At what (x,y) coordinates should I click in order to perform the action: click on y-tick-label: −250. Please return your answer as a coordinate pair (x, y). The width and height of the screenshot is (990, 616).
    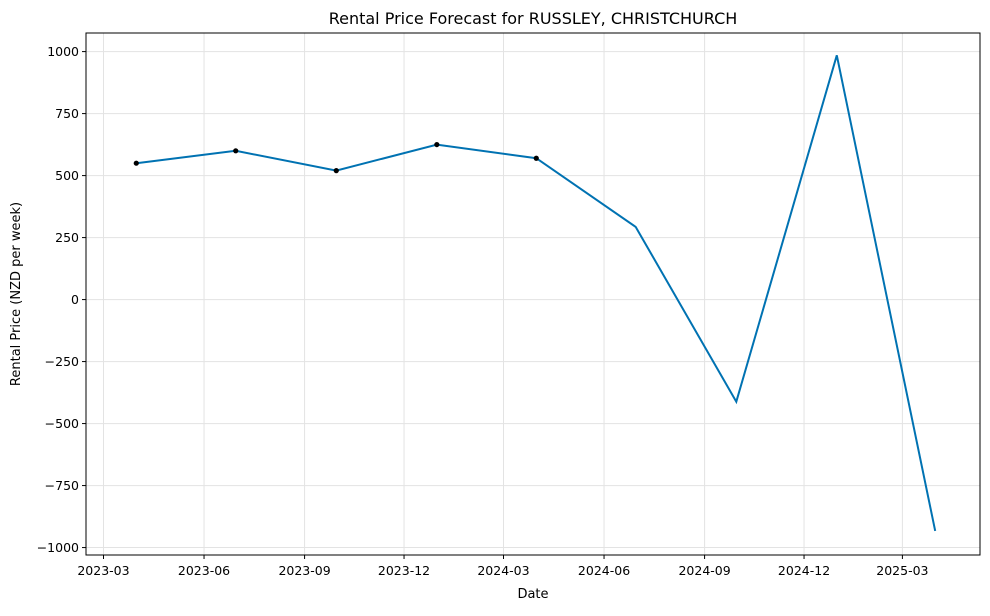
    Looking at the image, I should click on (62, 361).